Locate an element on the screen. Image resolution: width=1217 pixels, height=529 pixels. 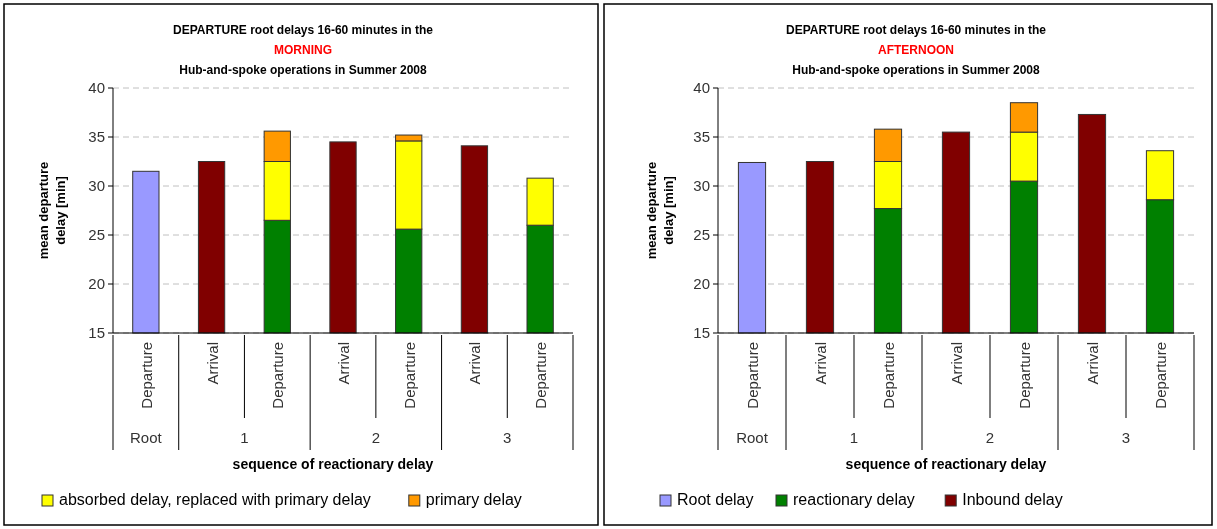
legend-label: Inbound delay is located at coordinates (1012, 499).